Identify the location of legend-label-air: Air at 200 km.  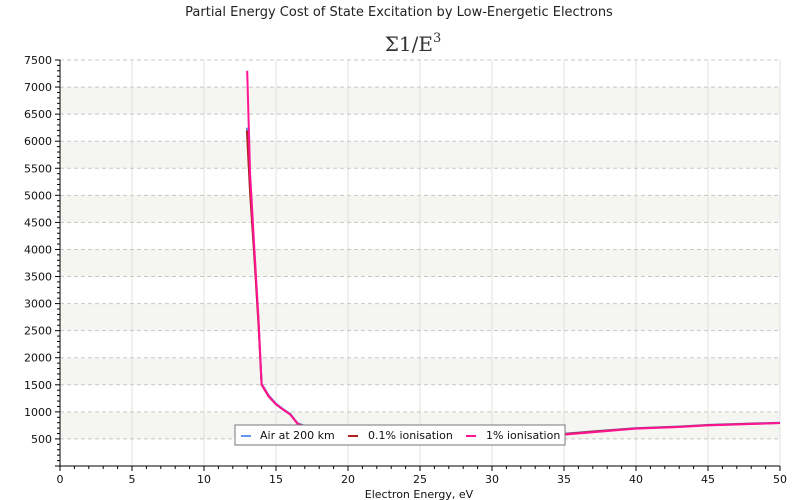
(297, 435).